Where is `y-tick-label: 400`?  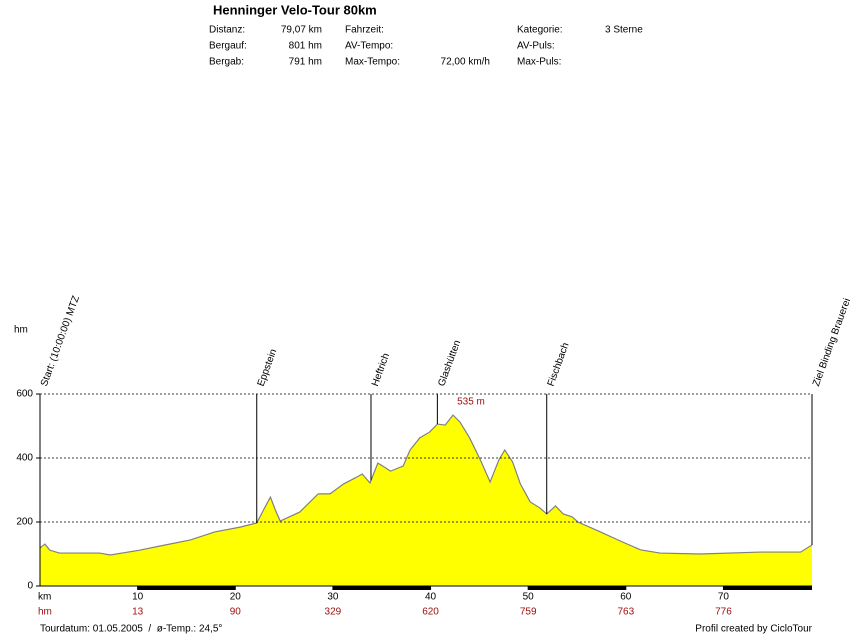
y-tick-label: 400 is located at coordinates (24, 458).